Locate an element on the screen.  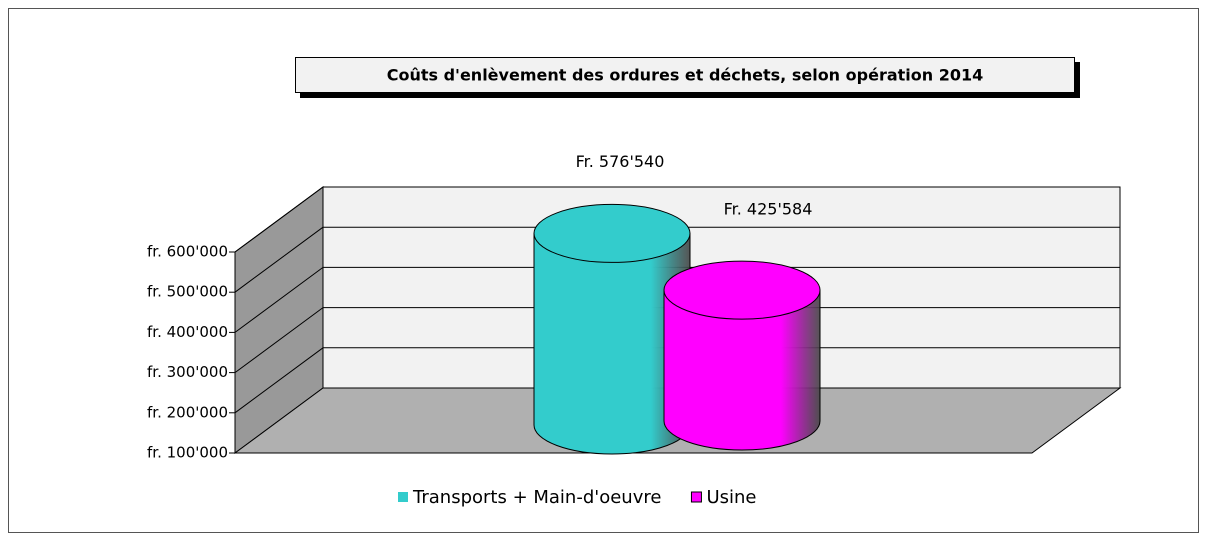
y-tick-label: fr. 400'000 is located at coordinates (187, 332).